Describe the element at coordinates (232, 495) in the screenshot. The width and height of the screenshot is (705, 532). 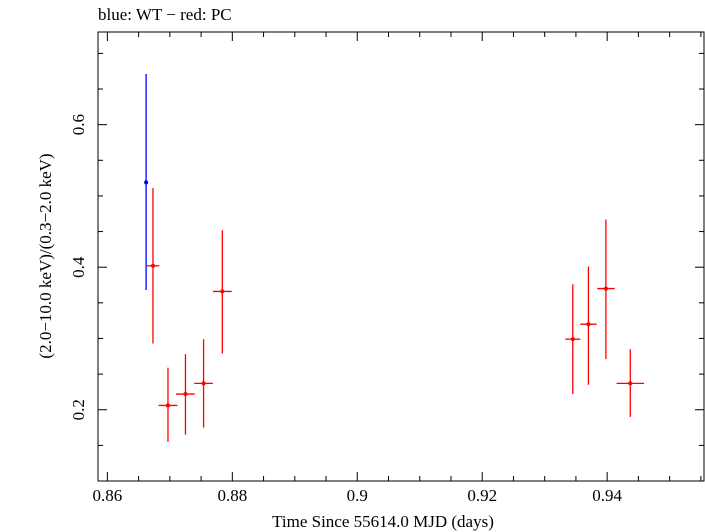
I see `x-tick-label: 0.88` at that location.